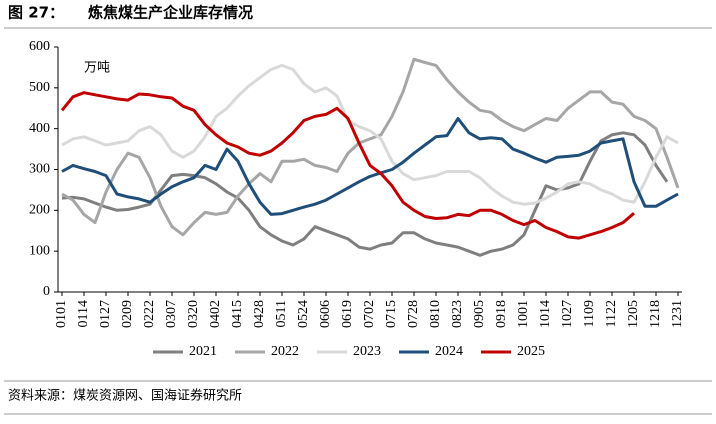  Describe the element at coordinates (125, 396) in the screenshot. I see `source-note: 资料来源：煤炭资源网、国海证券研究所` at that location.